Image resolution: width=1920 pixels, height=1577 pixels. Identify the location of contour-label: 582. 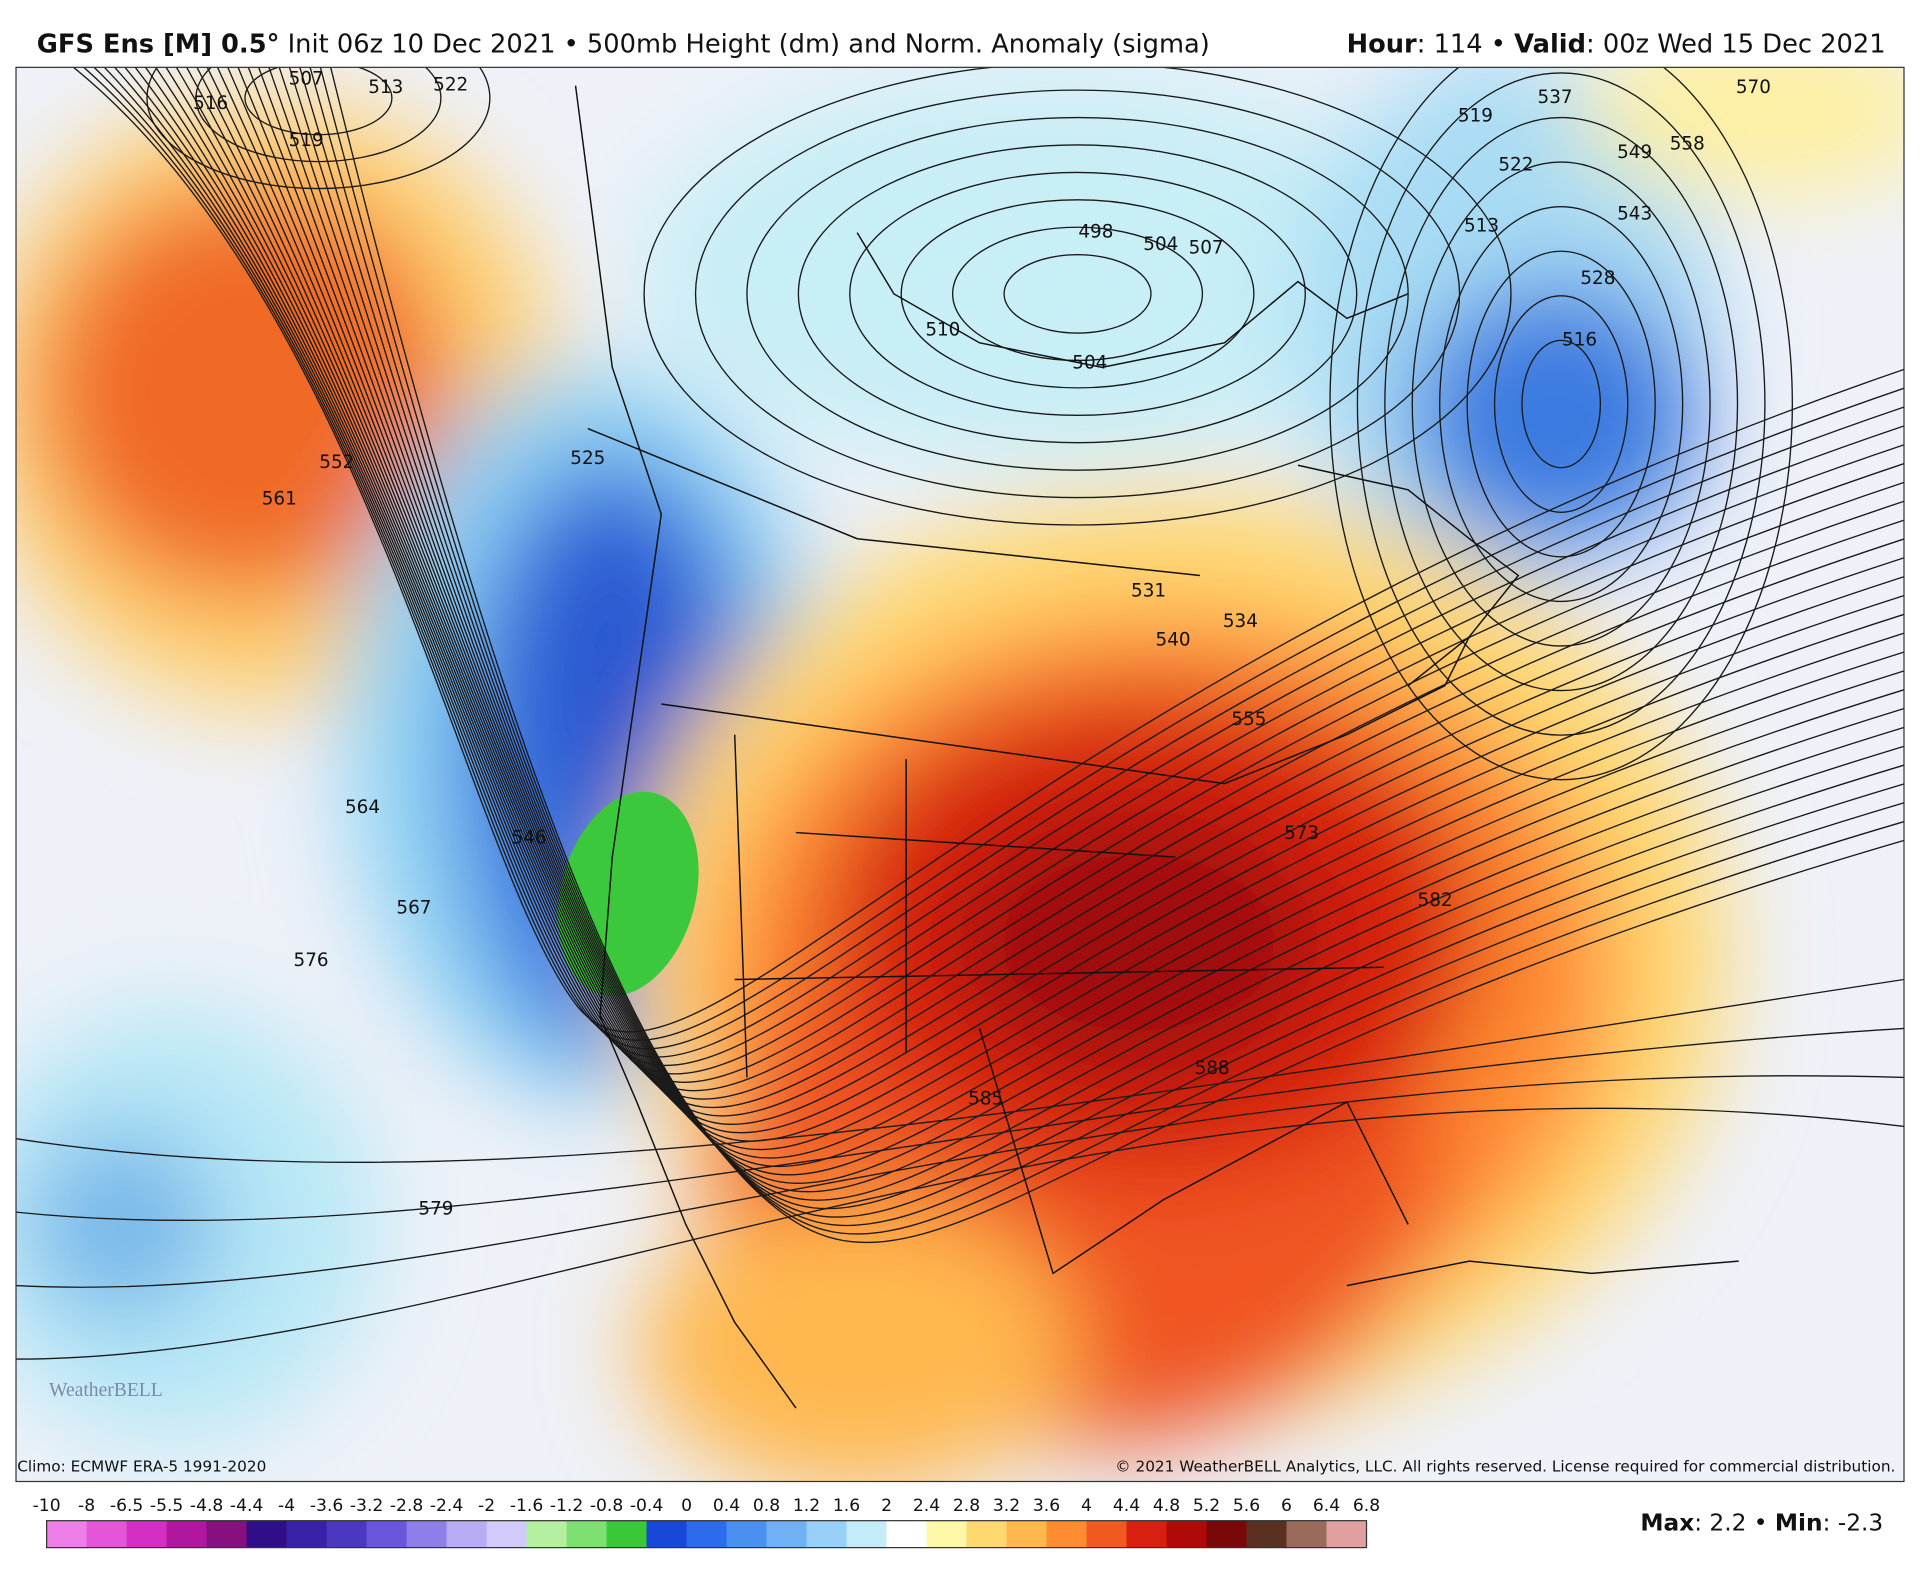
(1435, 900).